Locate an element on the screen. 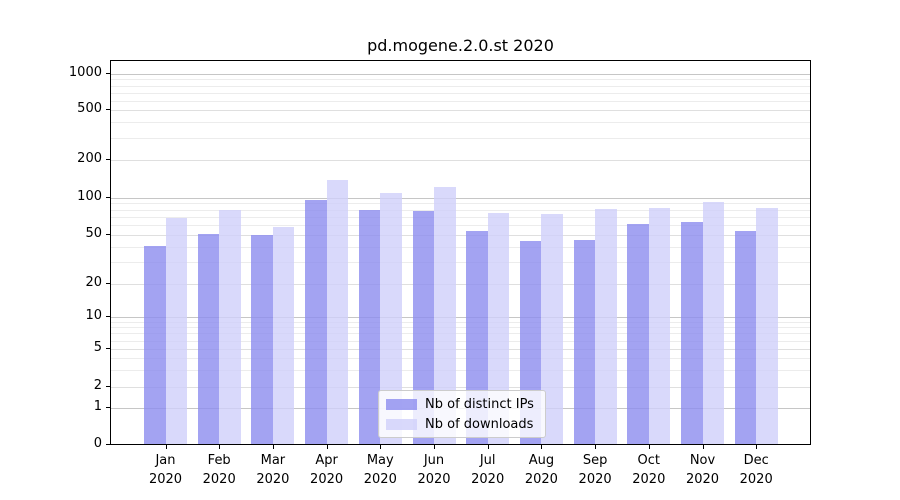  y-tick-label-10: 10 is located at coordinates (93, 315).